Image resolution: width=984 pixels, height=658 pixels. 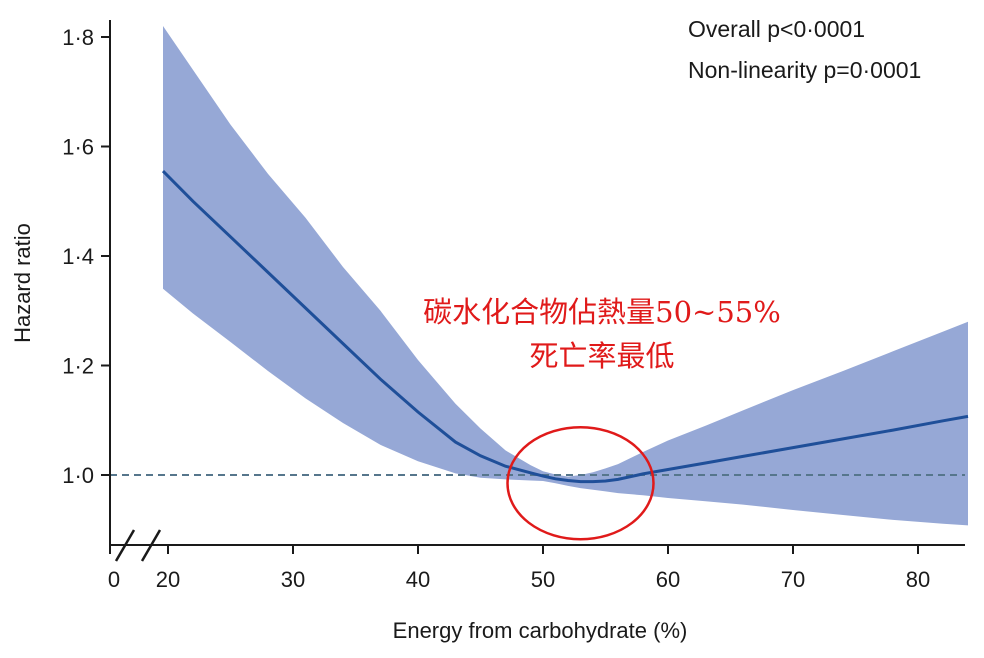 I want to click on y-axis-title: Hazard ratio, so click(x=22, y=283).